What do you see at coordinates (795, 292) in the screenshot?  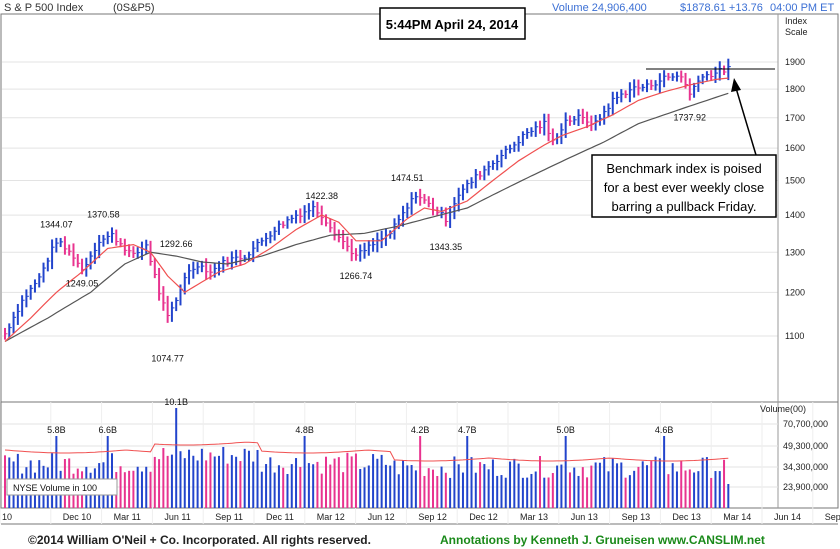 I see `price-tick-label: 1200` at bounding box center [795, 292].